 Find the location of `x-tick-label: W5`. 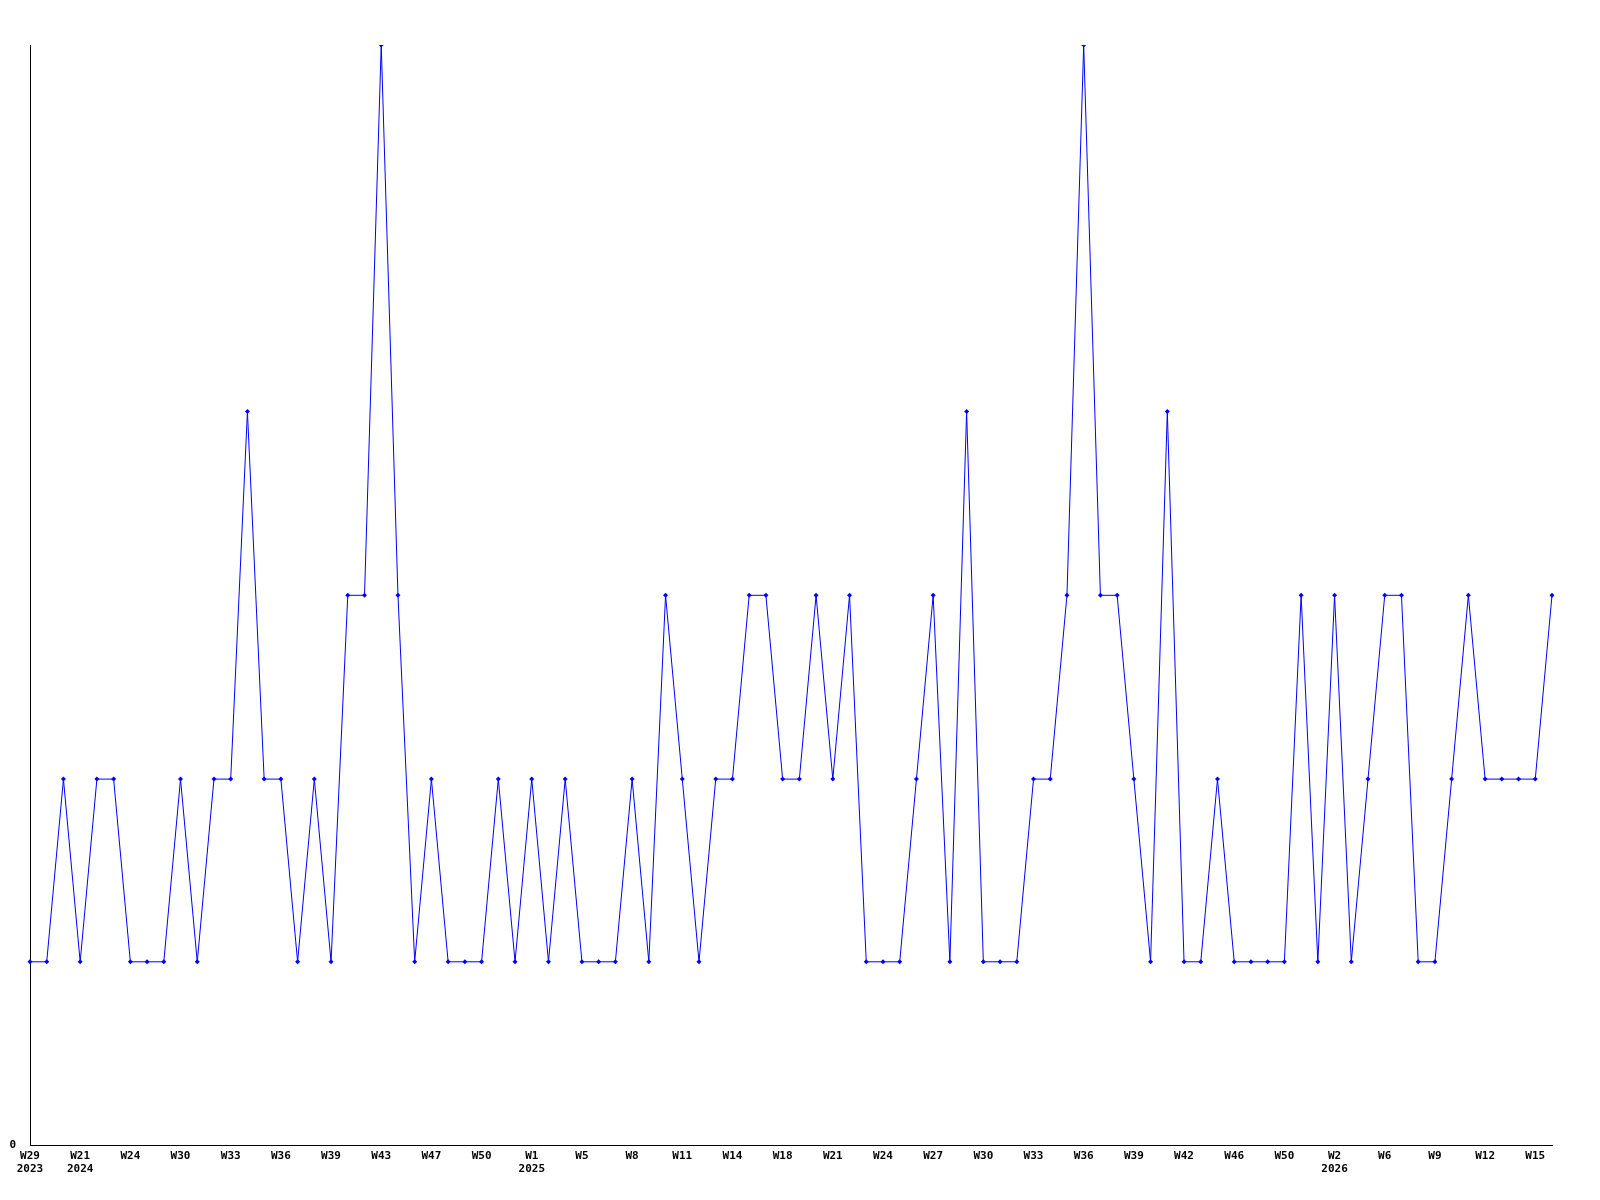

x-tick-label: W5 is located at coordinates (582, 1156).